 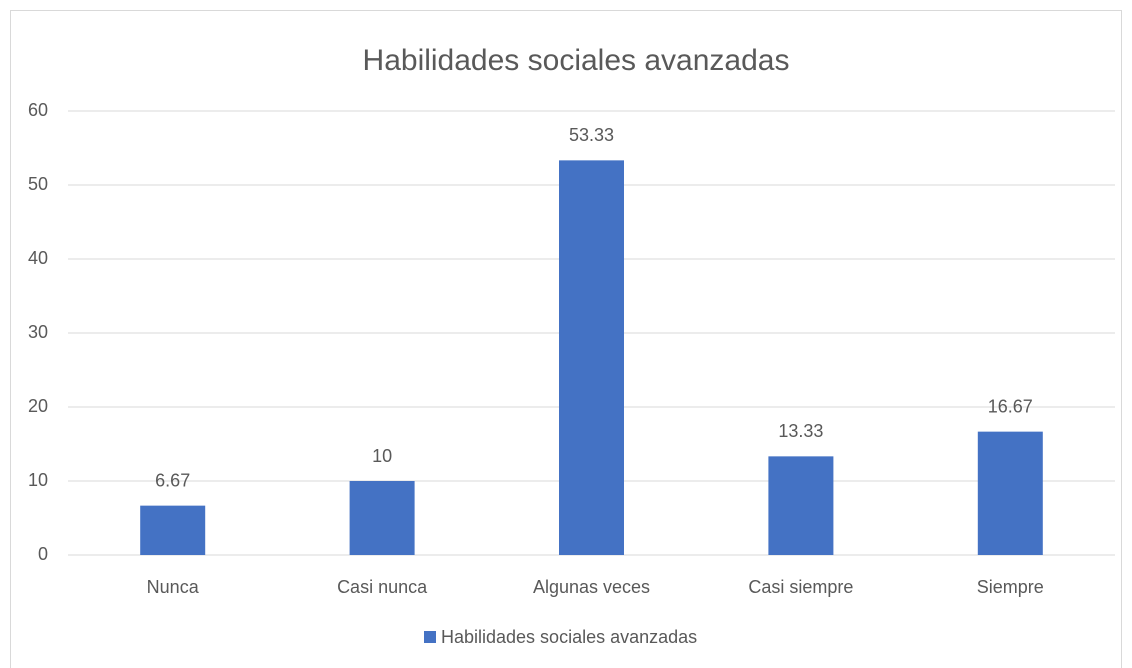 What do you see at coordinates (430, 637) in the screenshot?
I see `legend-swatch` at bounding box center [430, 637].